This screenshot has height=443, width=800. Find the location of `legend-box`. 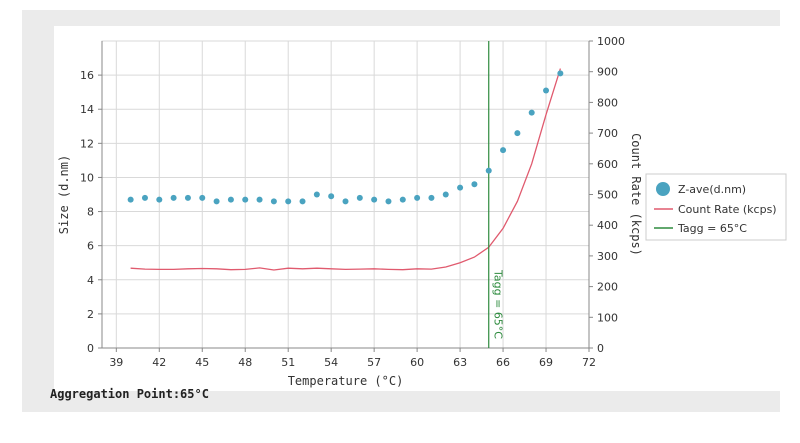

legend-box is located at coordinates (716, 207).